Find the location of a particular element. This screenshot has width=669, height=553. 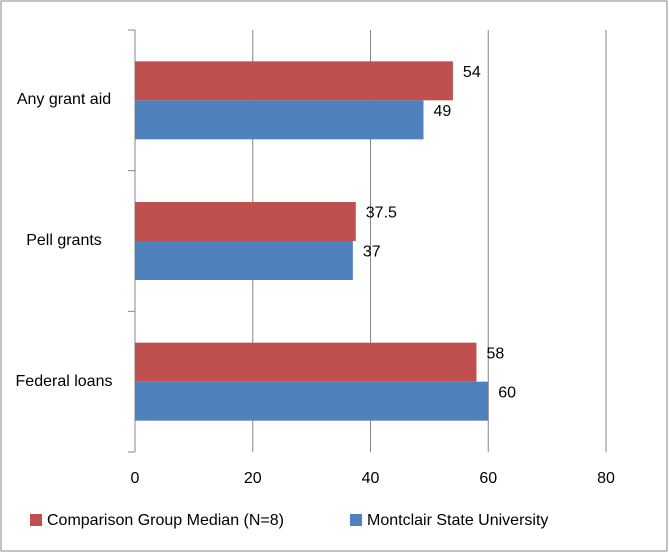

x-tick-label: 80 is located at coordinates (606, 478).